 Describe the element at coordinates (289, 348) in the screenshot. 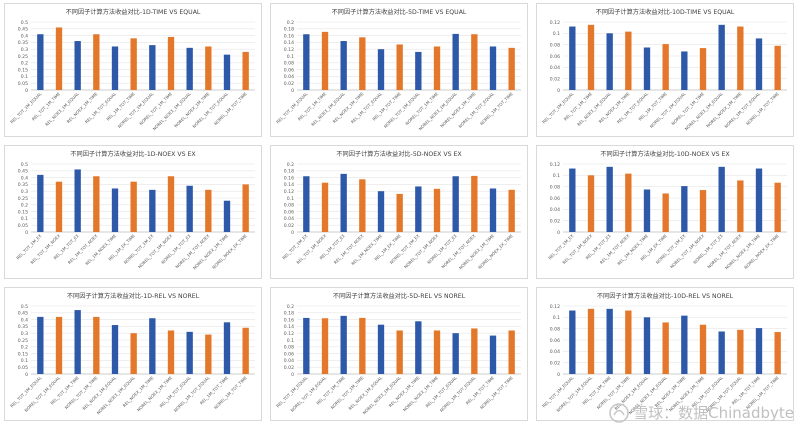

I see `y-tick-label: 0.08` at that location.